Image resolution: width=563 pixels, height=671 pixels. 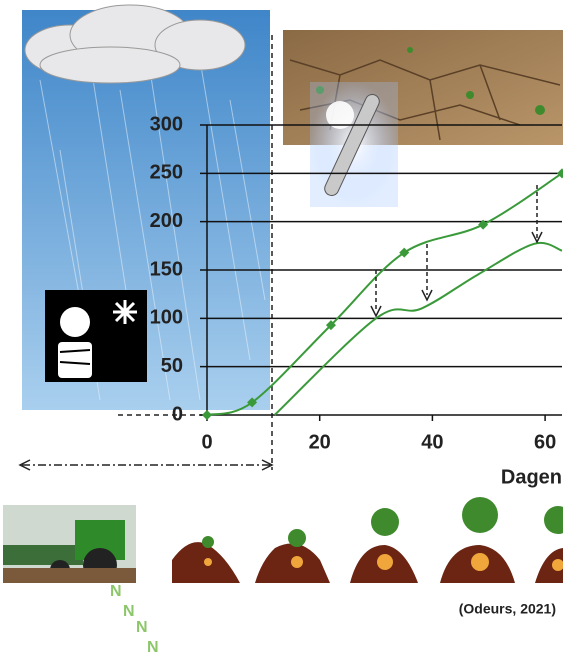 I want to click on y-tick-label: 150, so click(x=166, y=269).